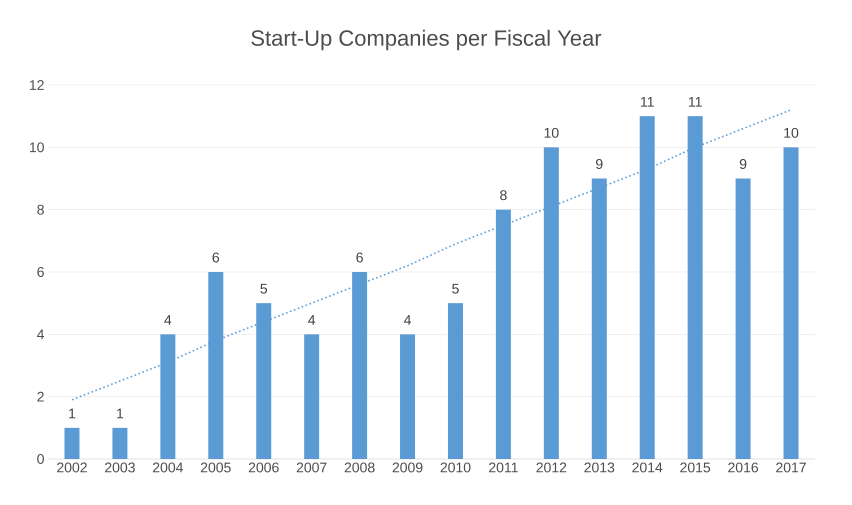 The image size is (852, 505). I want to click on x-tick-label: 2006, so click(263, 467).